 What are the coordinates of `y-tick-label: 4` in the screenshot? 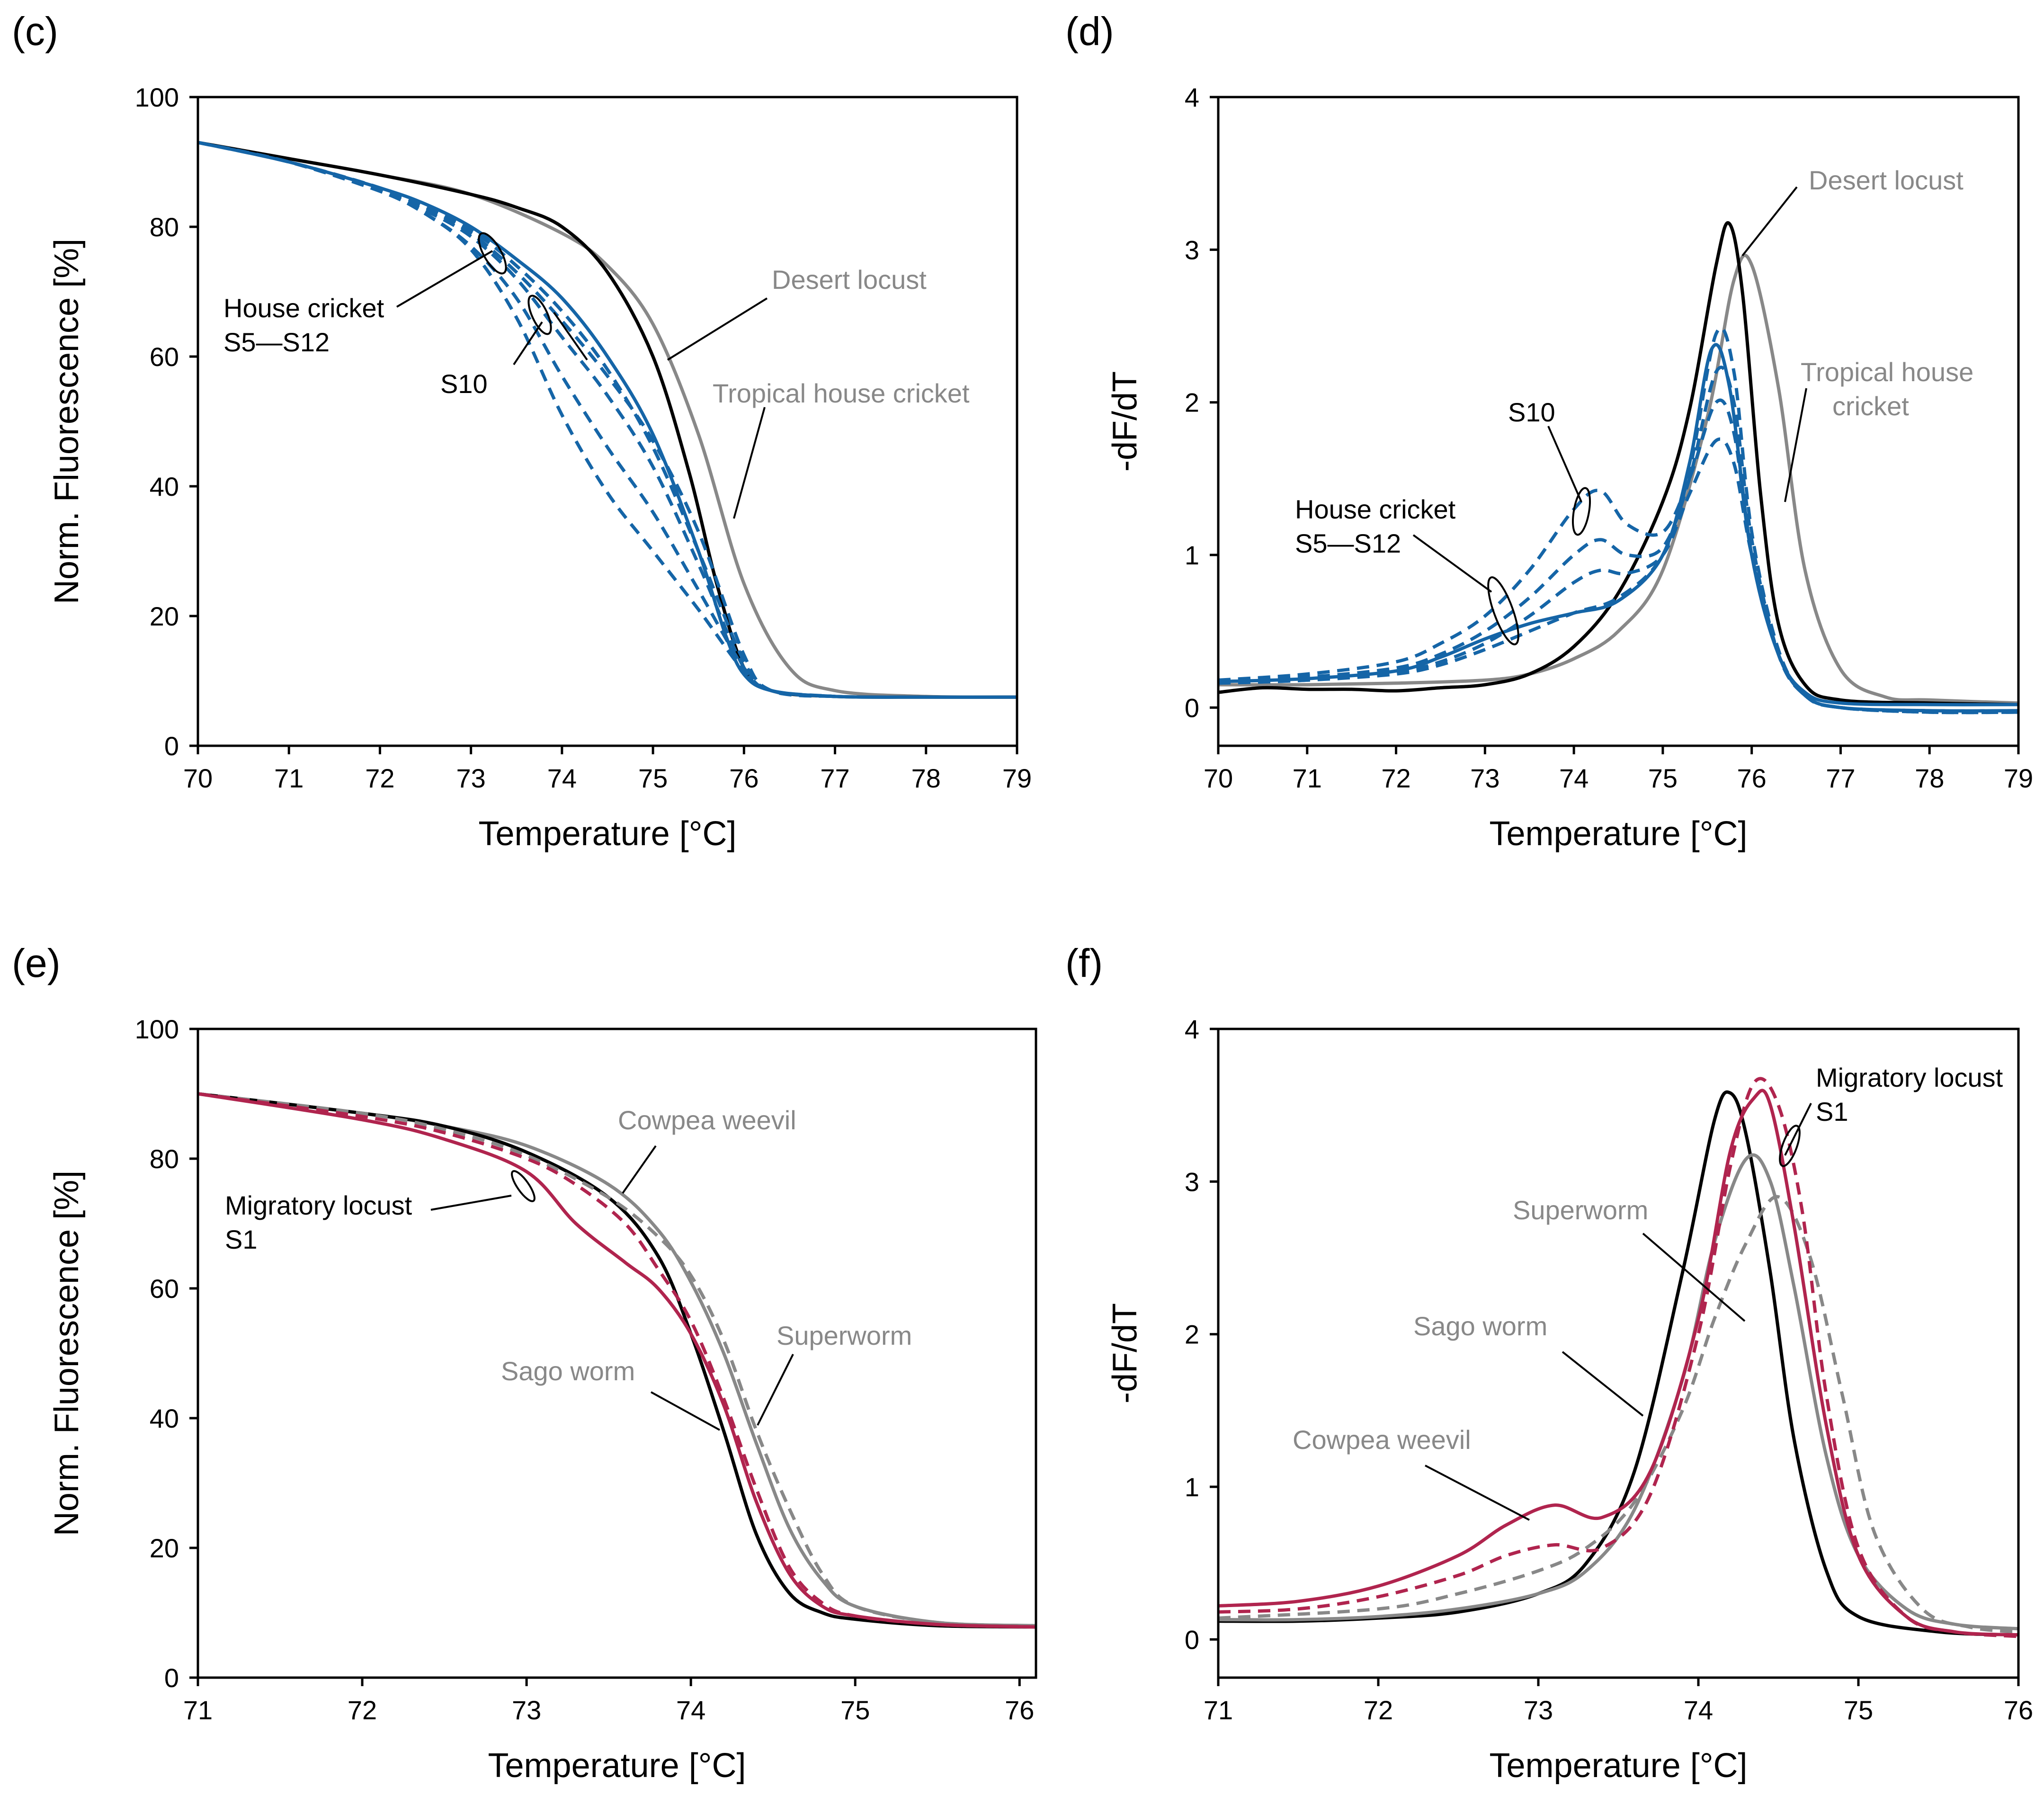 It's located at (1192, 97).